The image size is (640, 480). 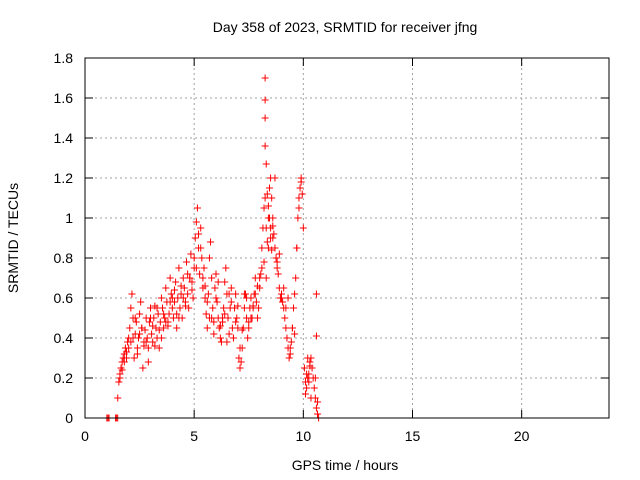 What do you see at coordinates (64, 258) in the screenshot?
I see `y-tick-label: 0.8` at bounding box center [64, 258].